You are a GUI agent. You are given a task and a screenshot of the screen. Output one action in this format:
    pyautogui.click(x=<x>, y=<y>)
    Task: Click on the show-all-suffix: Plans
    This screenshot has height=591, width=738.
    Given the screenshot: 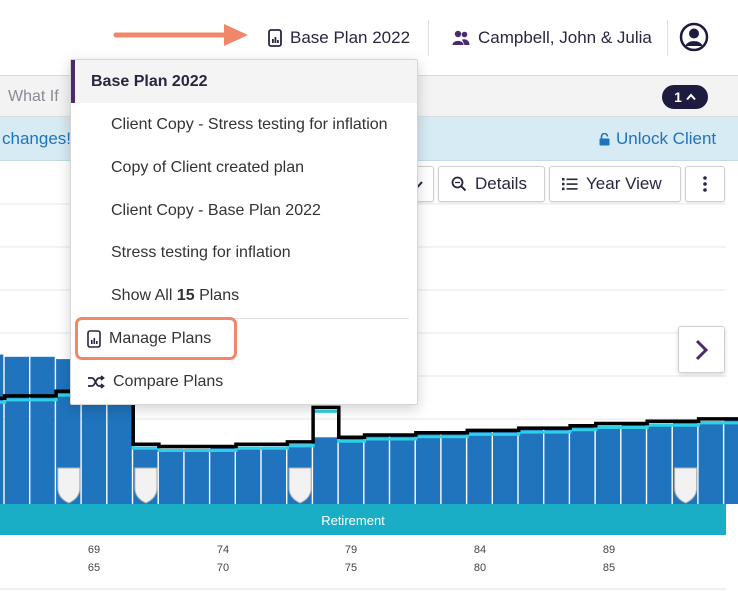 What is the action you would take?
    pyautogui.click(x=219, y=295)
    